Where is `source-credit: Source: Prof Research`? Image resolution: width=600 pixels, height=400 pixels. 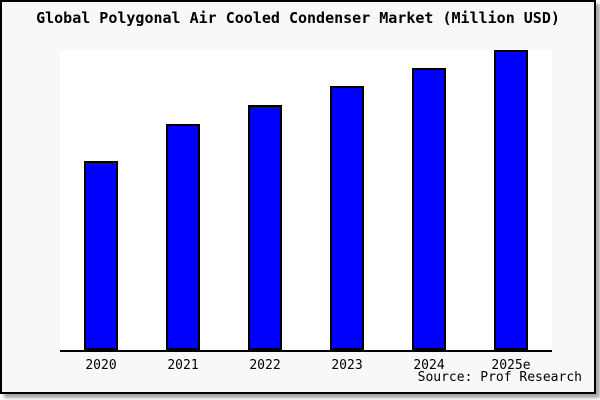 source-credit: Source: Prof Research is located at coordinates (499, 377).